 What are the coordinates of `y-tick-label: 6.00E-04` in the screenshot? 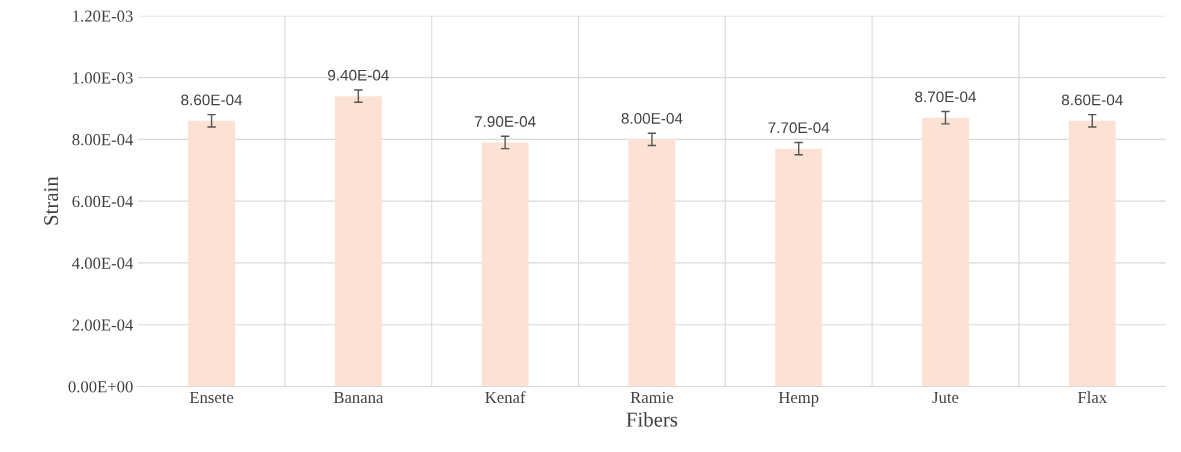 It's located at (103, 201).